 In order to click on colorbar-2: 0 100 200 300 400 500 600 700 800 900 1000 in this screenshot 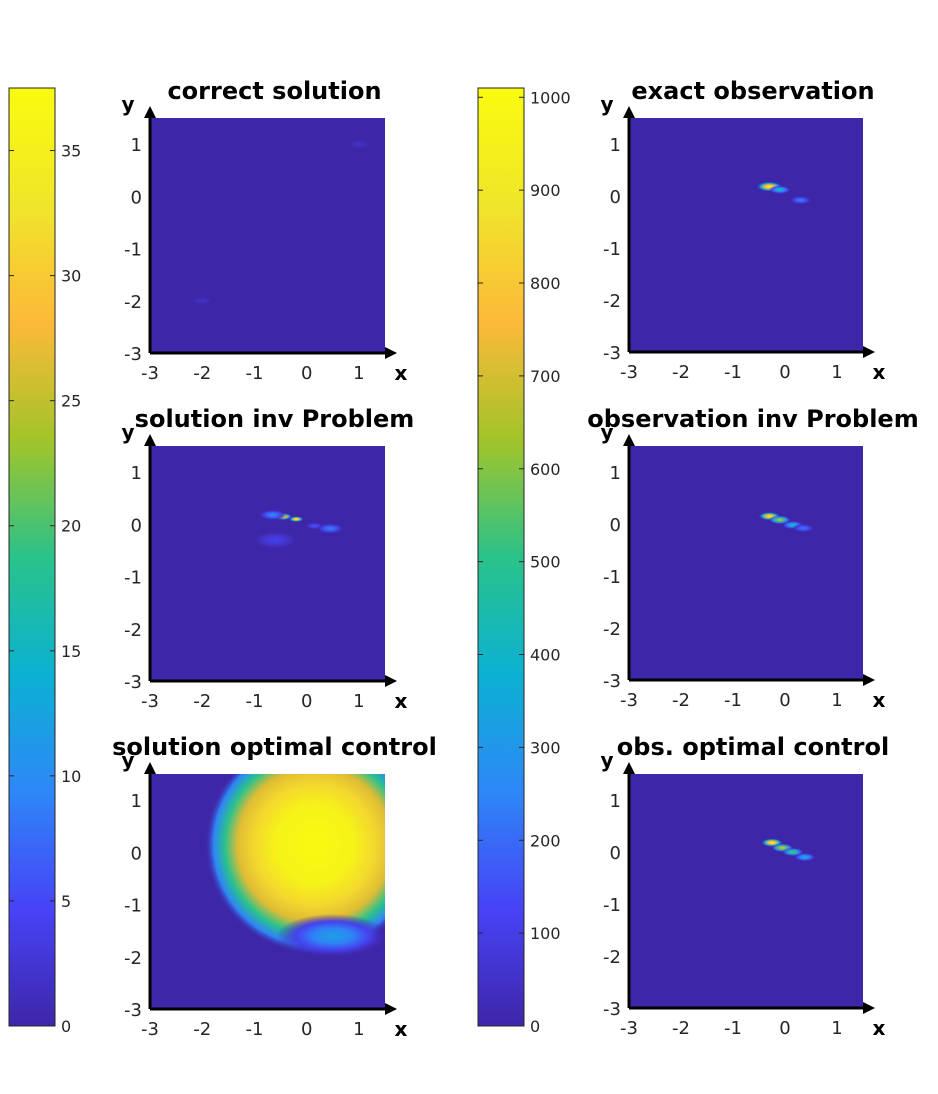, I will do `click(524, 561)`.